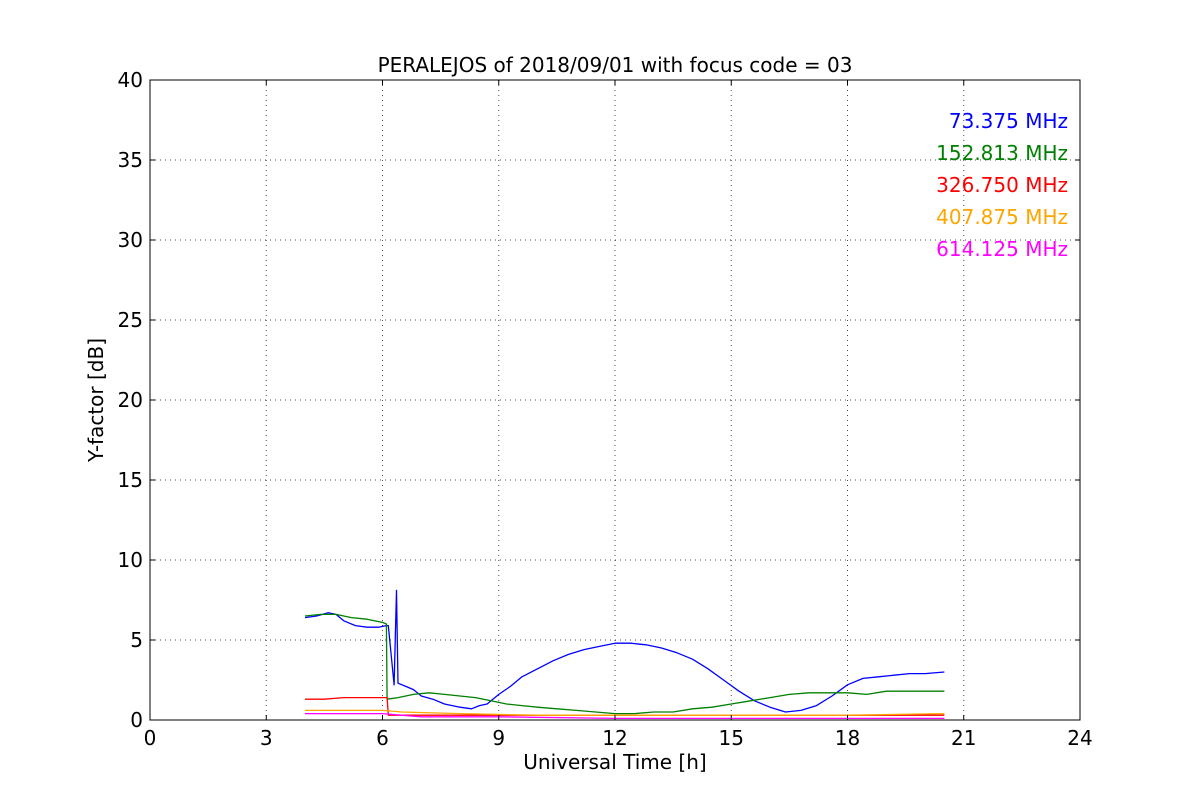 The width and height of the screenshot is (1200, 800). What do you see at coordinates (266, 738) in the screenshot?
I see `x-tick-label: 3` at bounding box center [266, 738].